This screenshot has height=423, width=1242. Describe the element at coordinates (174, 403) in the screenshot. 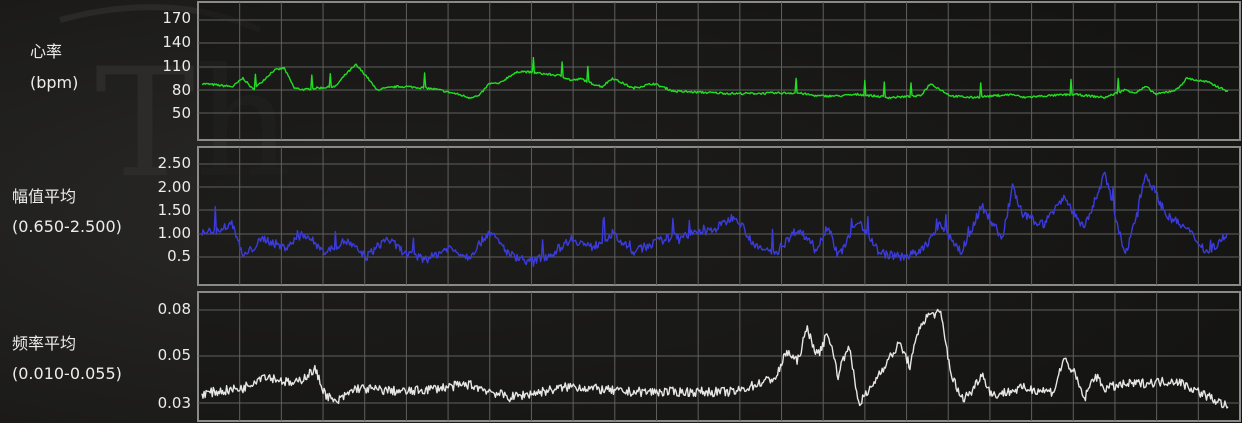

I see `tick-label: 0.03` at that location.